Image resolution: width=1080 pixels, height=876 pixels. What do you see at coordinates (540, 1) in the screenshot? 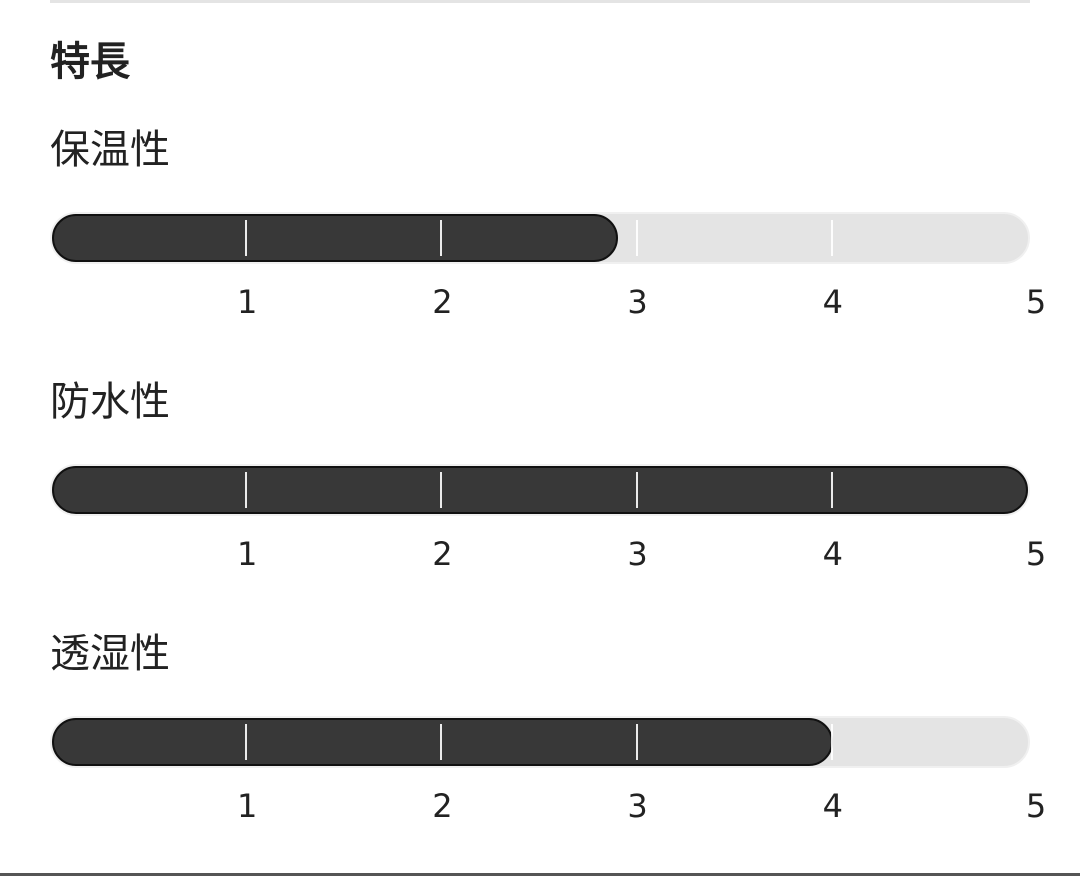
I see `divider-top` at bounding box center [540, 1].